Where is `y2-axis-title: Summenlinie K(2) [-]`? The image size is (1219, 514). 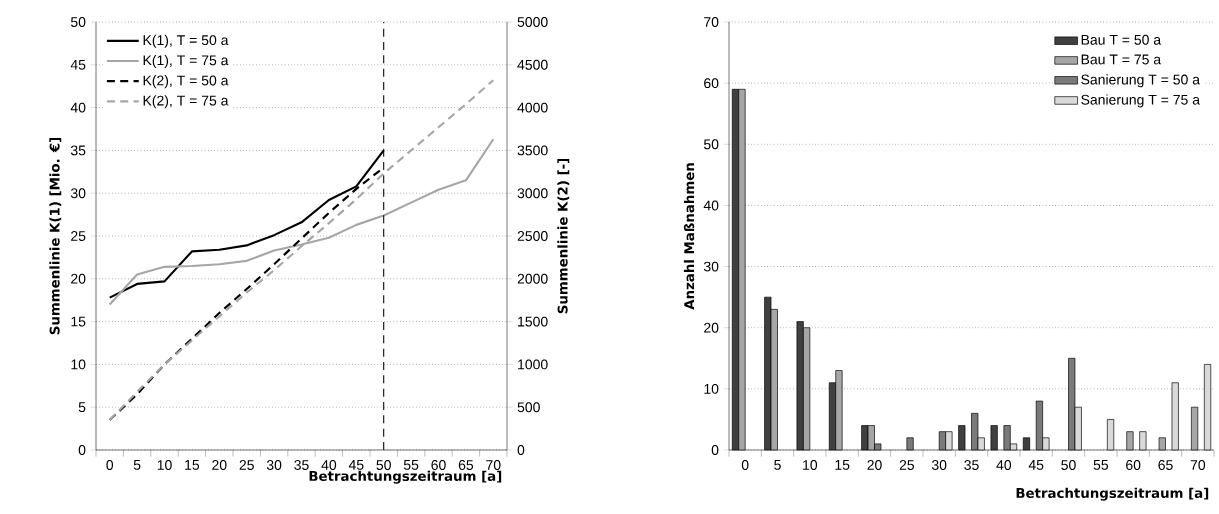 y2-axis-title: Summenlinie K(2) [-] is located at coordinates (563, 236).